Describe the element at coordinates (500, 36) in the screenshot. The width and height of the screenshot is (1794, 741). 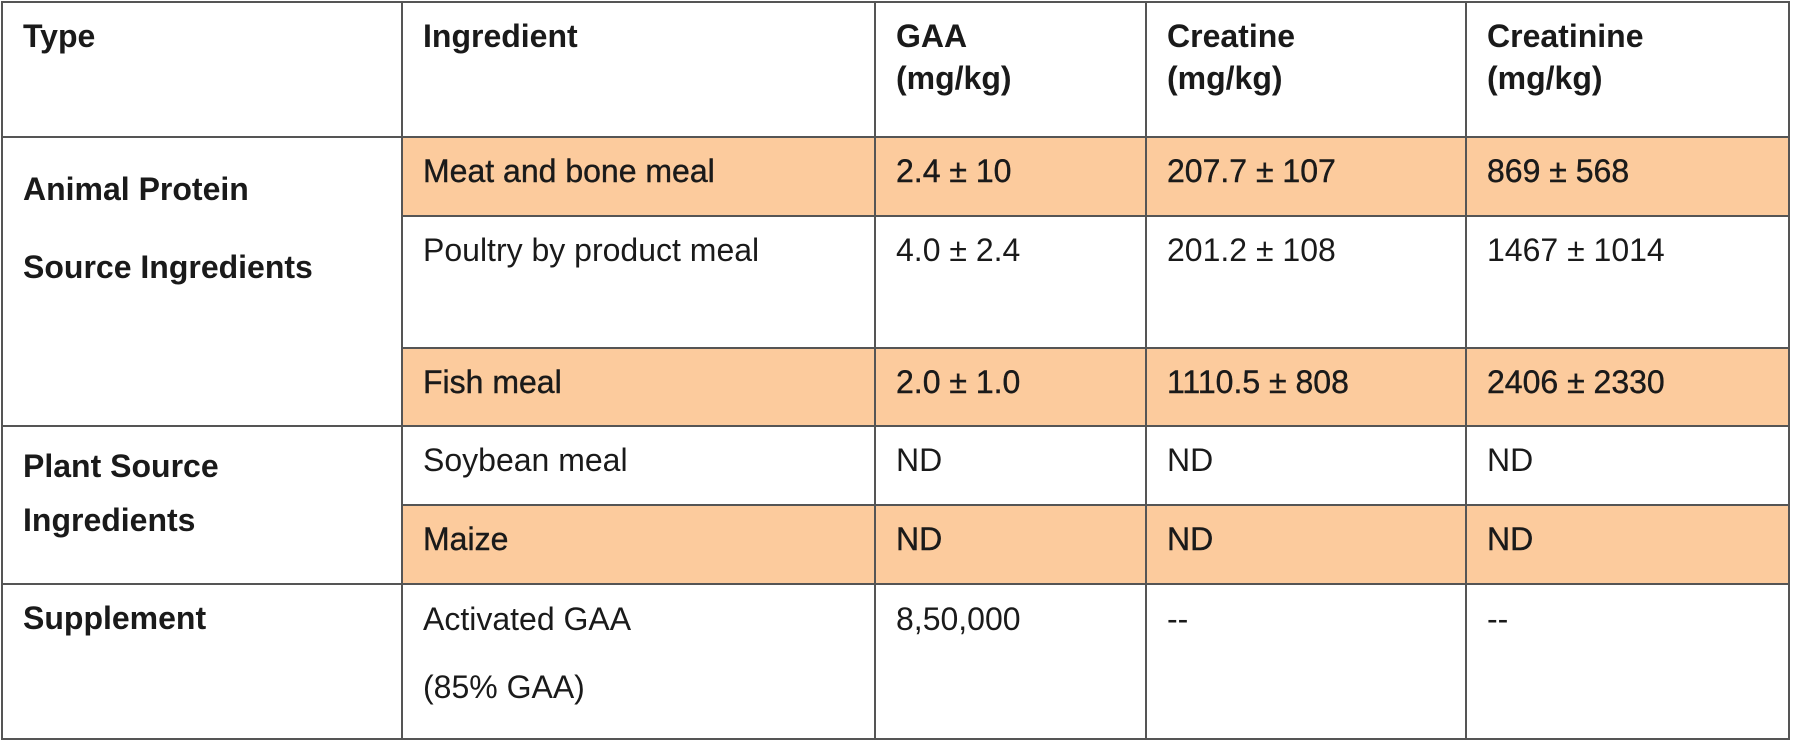
I see `cell-text: Ingredient` at that location.